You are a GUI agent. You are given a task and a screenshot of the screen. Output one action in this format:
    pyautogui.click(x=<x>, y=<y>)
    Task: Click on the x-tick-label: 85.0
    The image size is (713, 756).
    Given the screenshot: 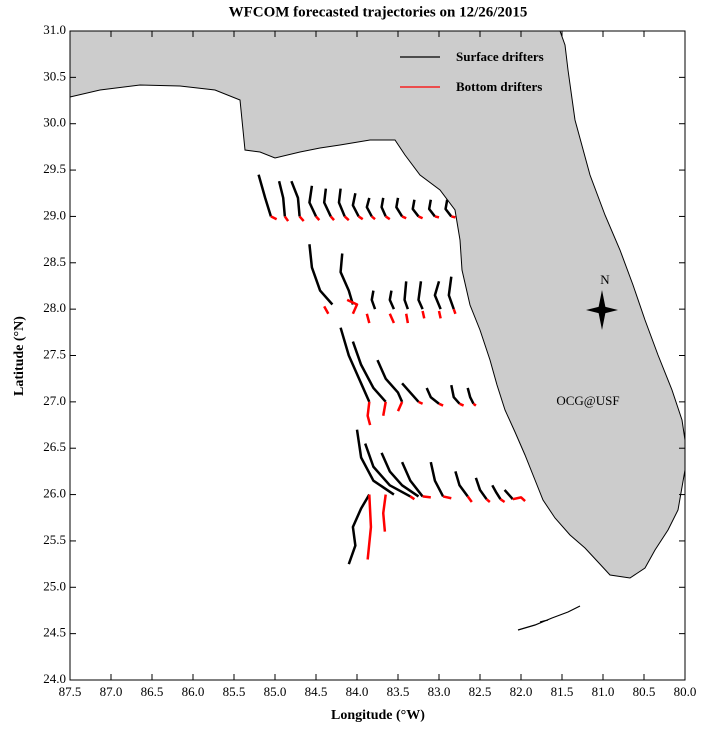 What is the action you would take?
    pyautogui.click(x=275, y=691)
    